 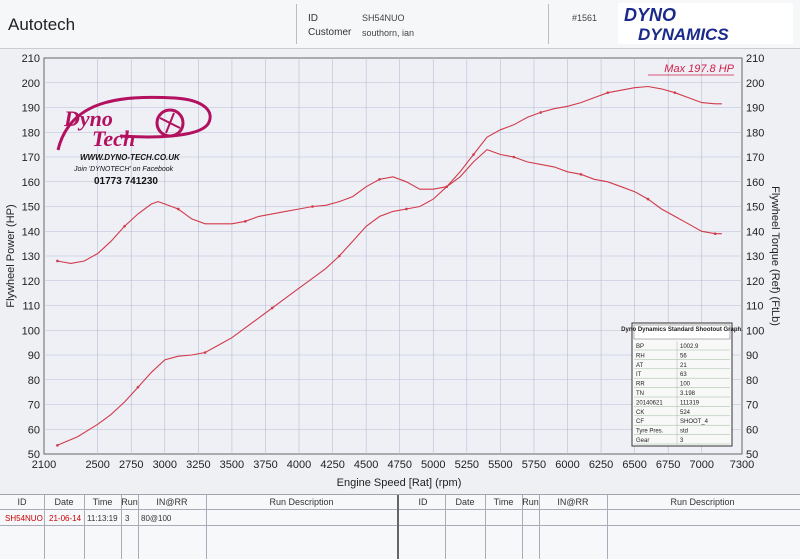 I want to click on info-value: 3, so click(x=682, y=441).